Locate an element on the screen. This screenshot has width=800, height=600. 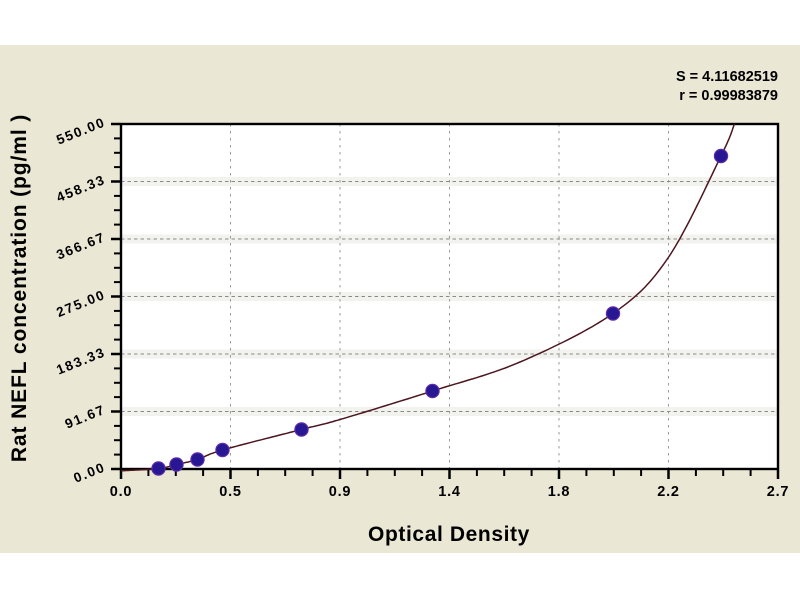
svg-text: 0.5 is located at coordinates (230, 492).